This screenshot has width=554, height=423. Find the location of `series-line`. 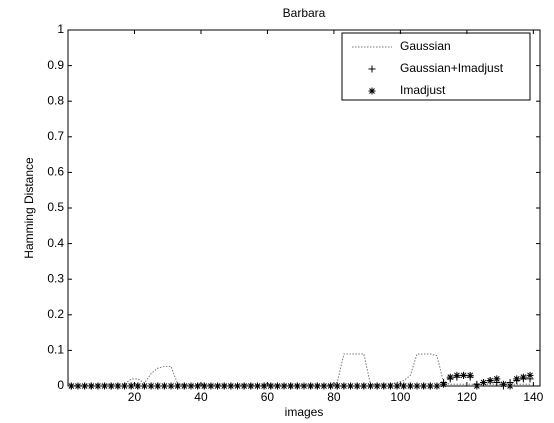

series-line is located at coordinates (301, 369).